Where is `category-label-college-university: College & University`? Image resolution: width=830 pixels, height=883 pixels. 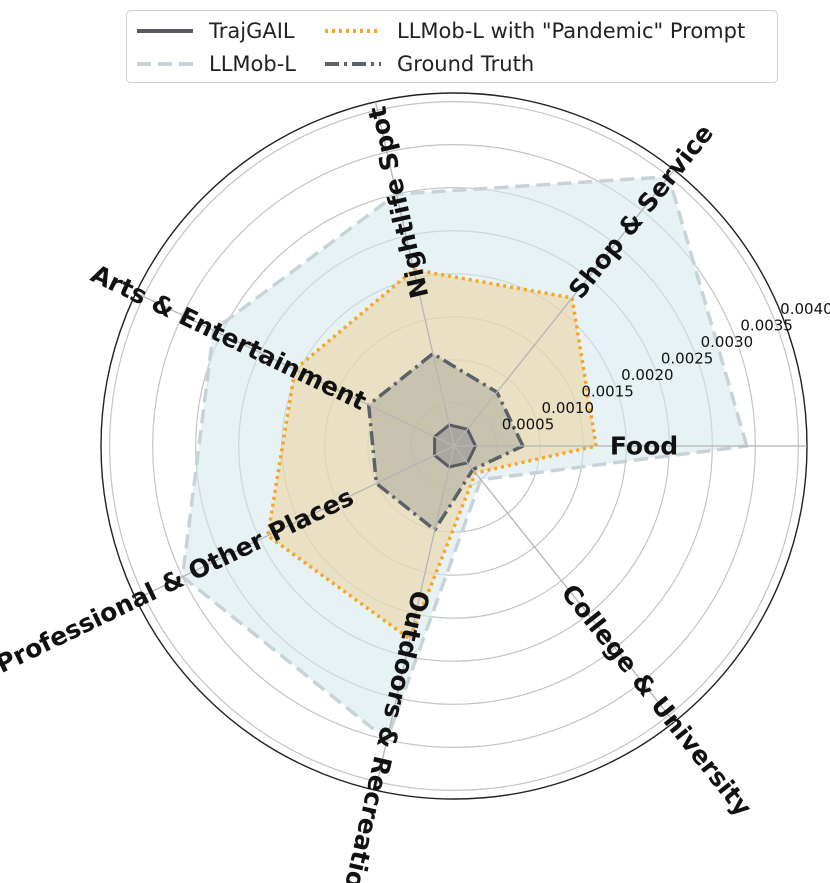
category-label-college-university: College & University is located at coordinates (657, 700).